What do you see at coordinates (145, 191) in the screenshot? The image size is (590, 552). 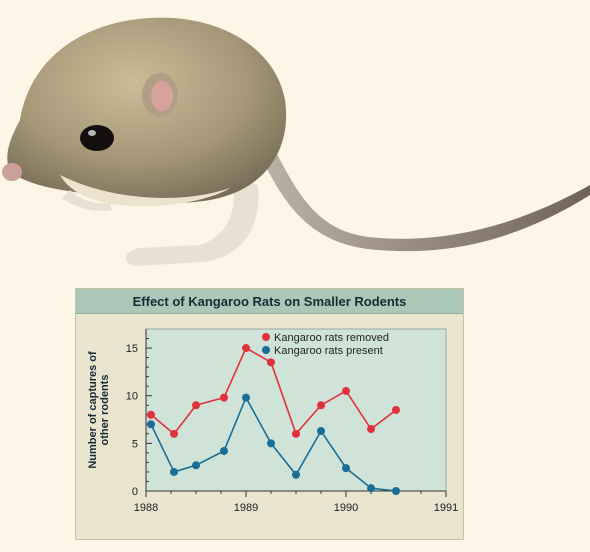 I see `rat-belly` at bounding box center [145, 191].